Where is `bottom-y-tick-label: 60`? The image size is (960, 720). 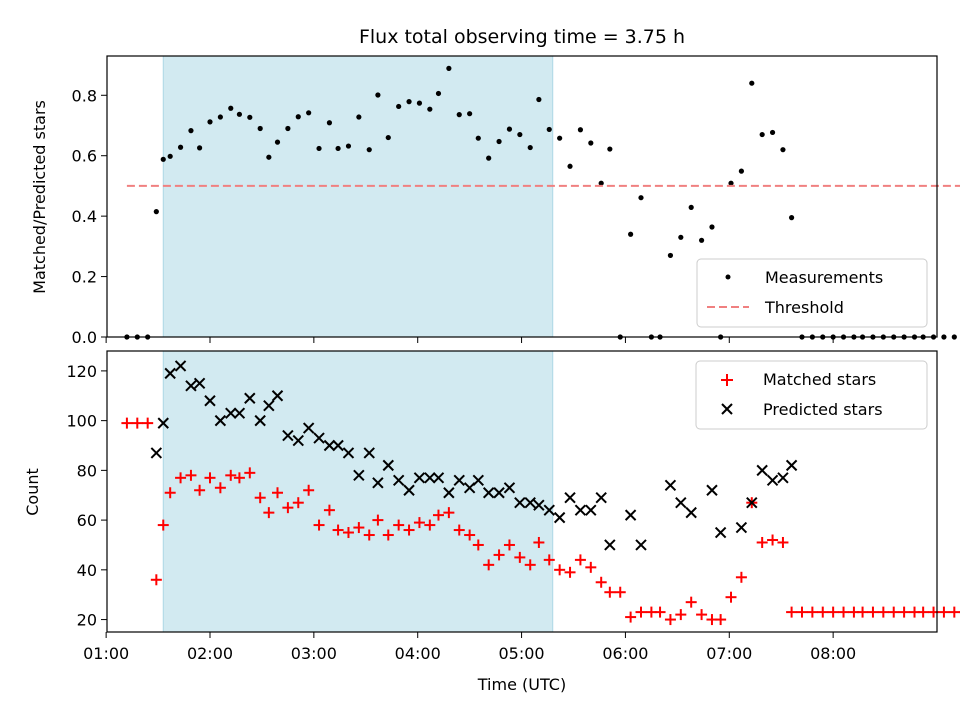 bottom-y-tick-label: 60 is located at coordinates (87, 520).